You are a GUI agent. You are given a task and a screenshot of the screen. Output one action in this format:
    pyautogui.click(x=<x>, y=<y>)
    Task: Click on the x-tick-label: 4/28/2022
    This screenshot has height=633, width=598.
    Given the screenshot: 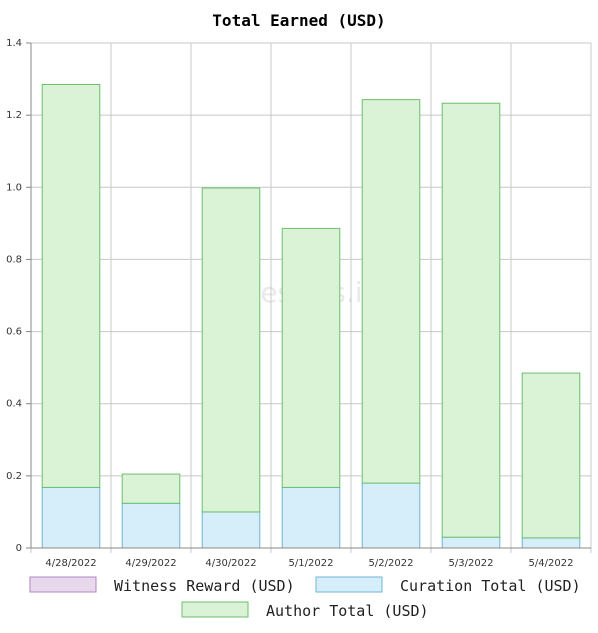 What is the action you would take?
    pyautogui.click(x=70, y=563)
    